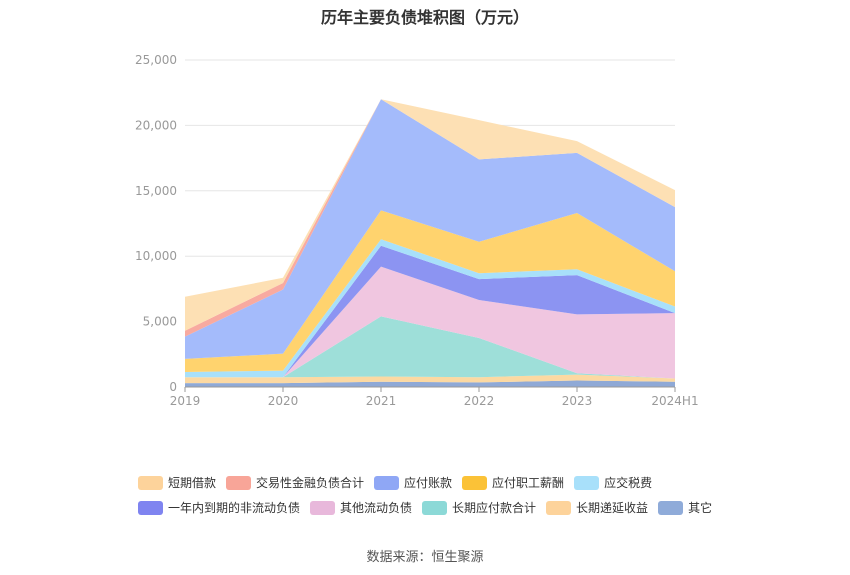 This screenshot has height=575, width=850. Describe the element at coordinates (234, 508) in the screenshot. I see `legend-label: 一年内到期的非流动负债` at that location.